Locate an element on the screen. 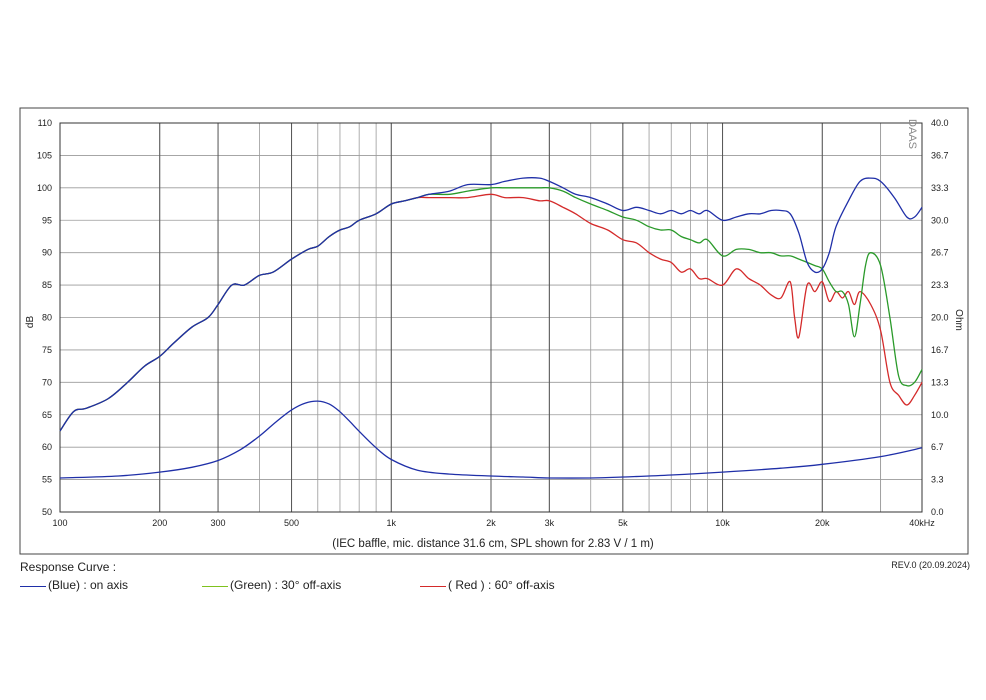 The image size is (986, 700). legend-label-on-axis: (Blue) : on axis is located at coordinates (88, 585).